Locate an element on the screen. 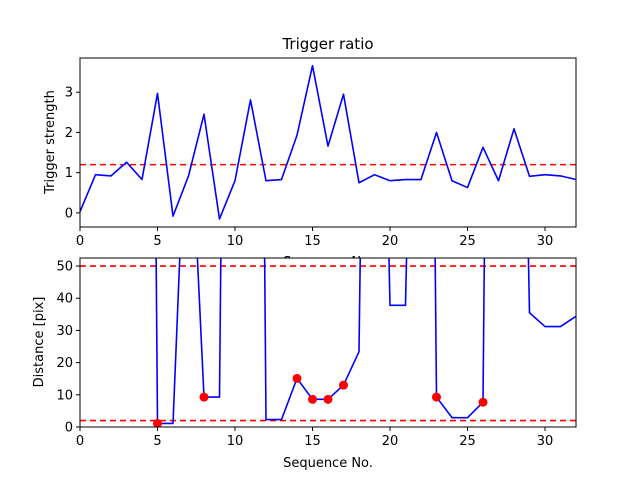 This screenshot has width=640, height=480. bottom-chart-x-tick-label-4: 20 is located at coordinates (390, 441).